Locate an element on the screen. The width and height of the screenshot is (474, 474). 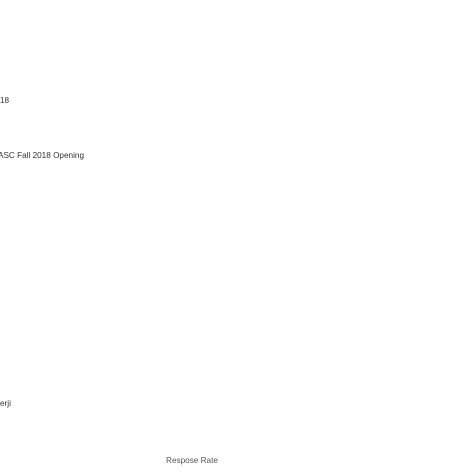
edge-label-top: 18 is located at coordinates (5, 100).